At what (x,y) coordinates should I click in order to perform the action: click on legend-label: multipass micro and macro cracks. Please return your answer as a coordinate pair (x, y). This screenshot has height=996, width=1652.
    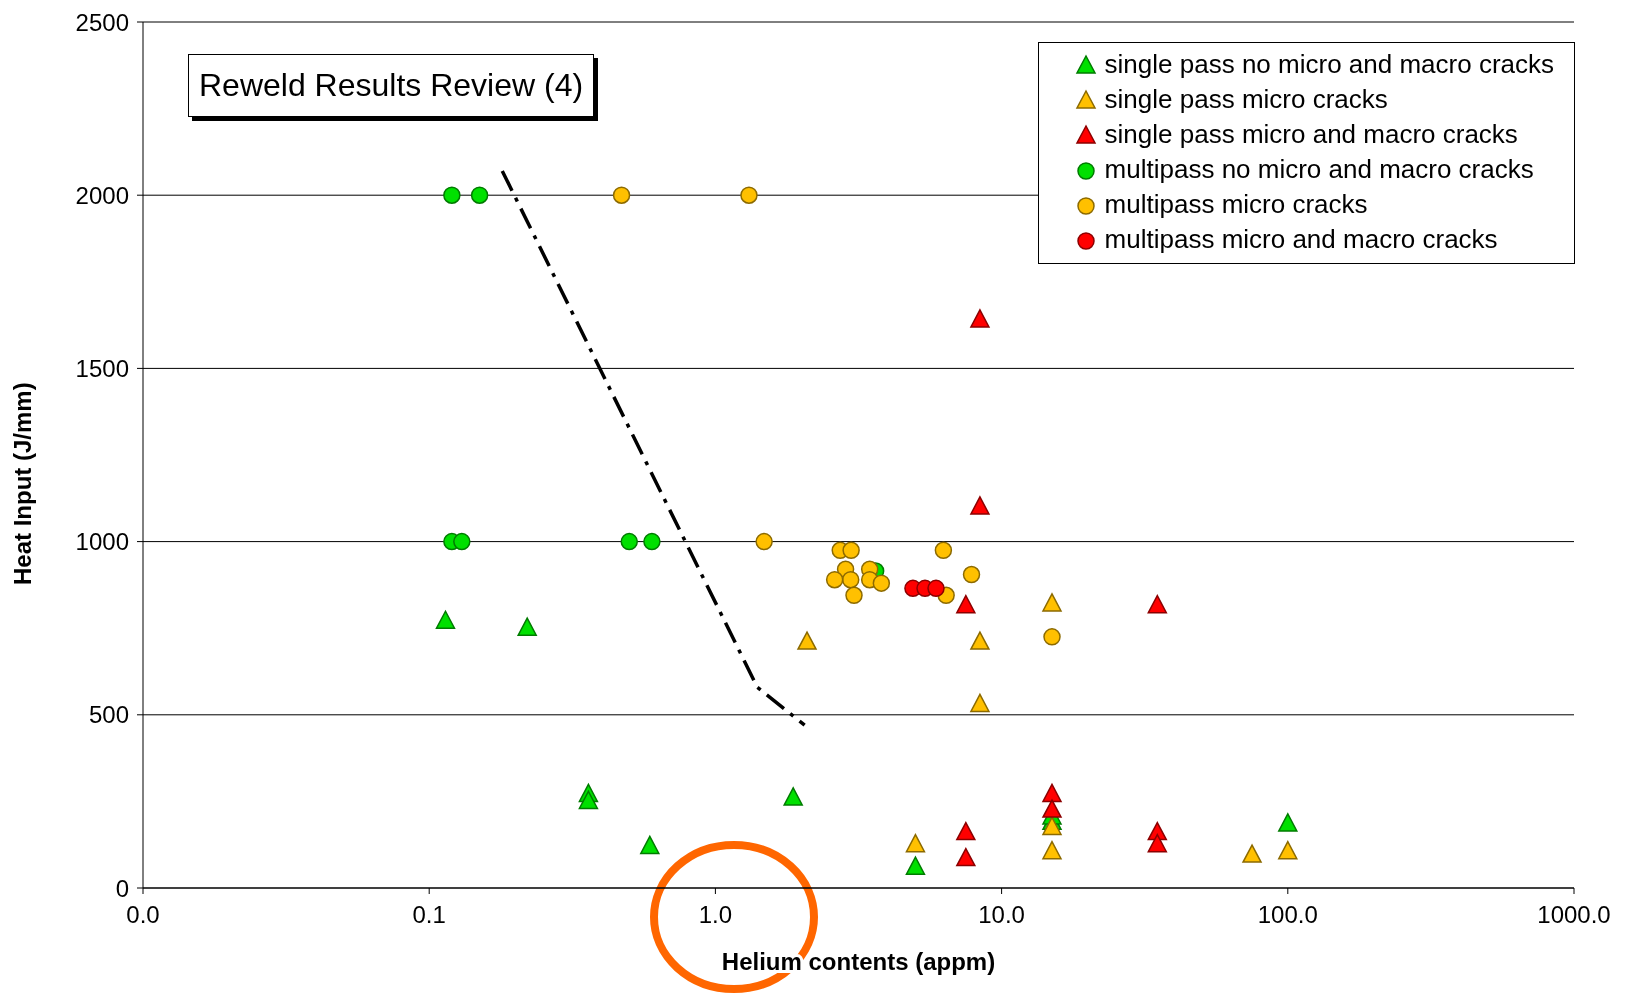
    Looking at the image, I should click on (1301, 239).